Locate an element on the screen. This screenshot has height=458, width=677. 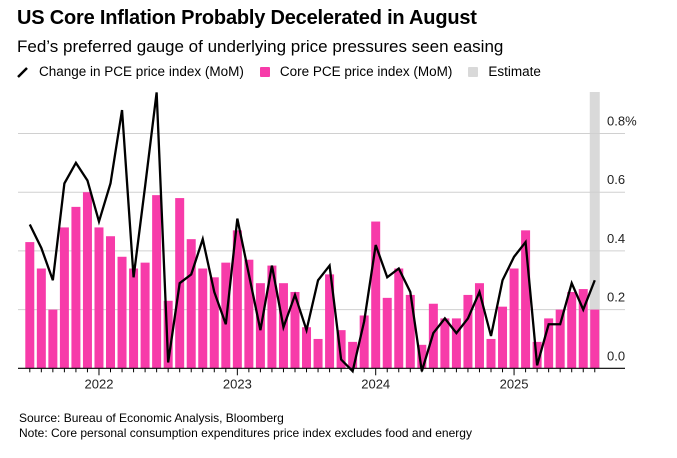
legend-item-pce: Change in PCE price index (MoM) is located at coordinates (130, 71).